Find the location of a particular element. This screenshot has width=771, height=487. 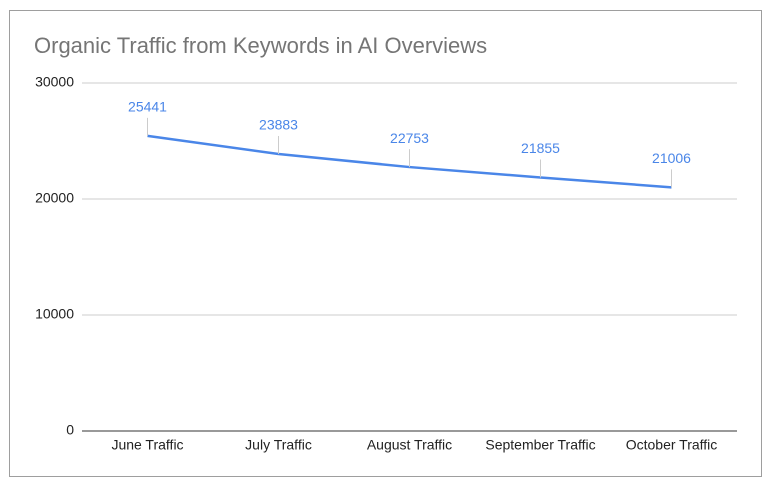

x-tick-label: July Traffic is located at coordinates (278, 445).